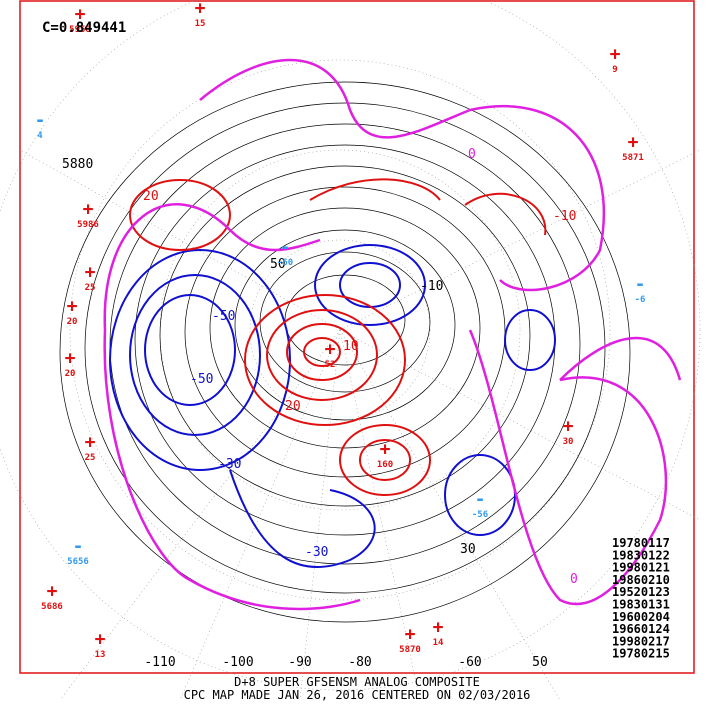  Describe the element at coordinates (568, 442) in the screenshot. I see `center-value: 30` at that location.